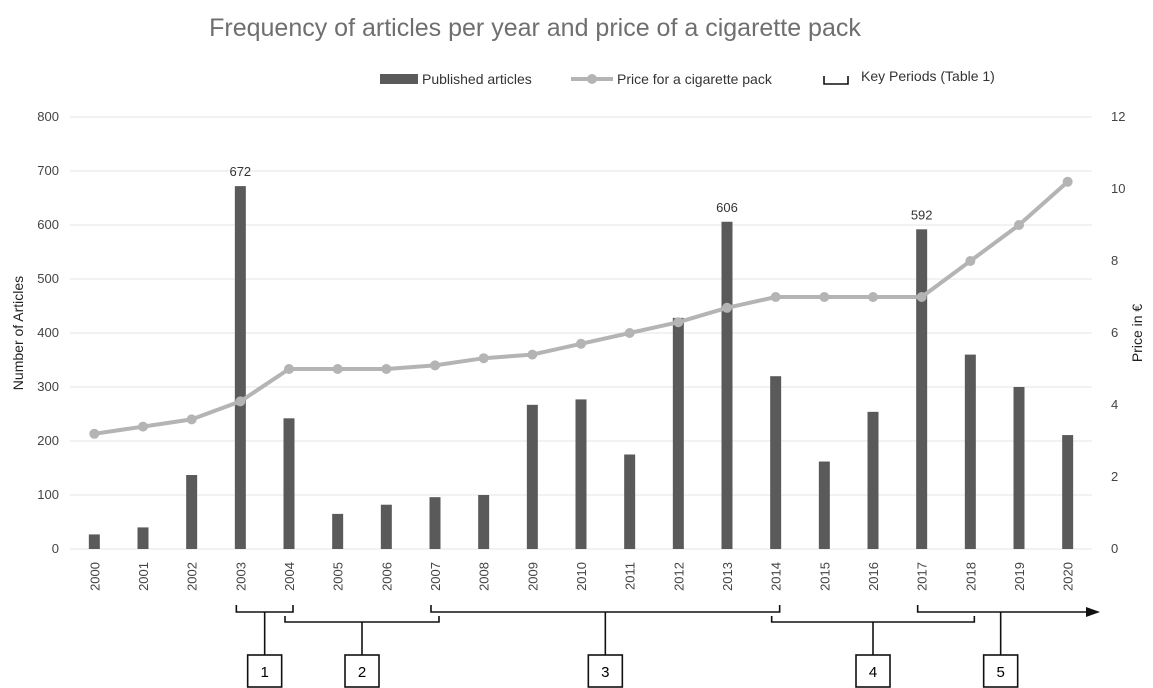  Describe the element at coordinates (289, 576) in the screenshot. I see `x-tick-label: 2004` at that location.